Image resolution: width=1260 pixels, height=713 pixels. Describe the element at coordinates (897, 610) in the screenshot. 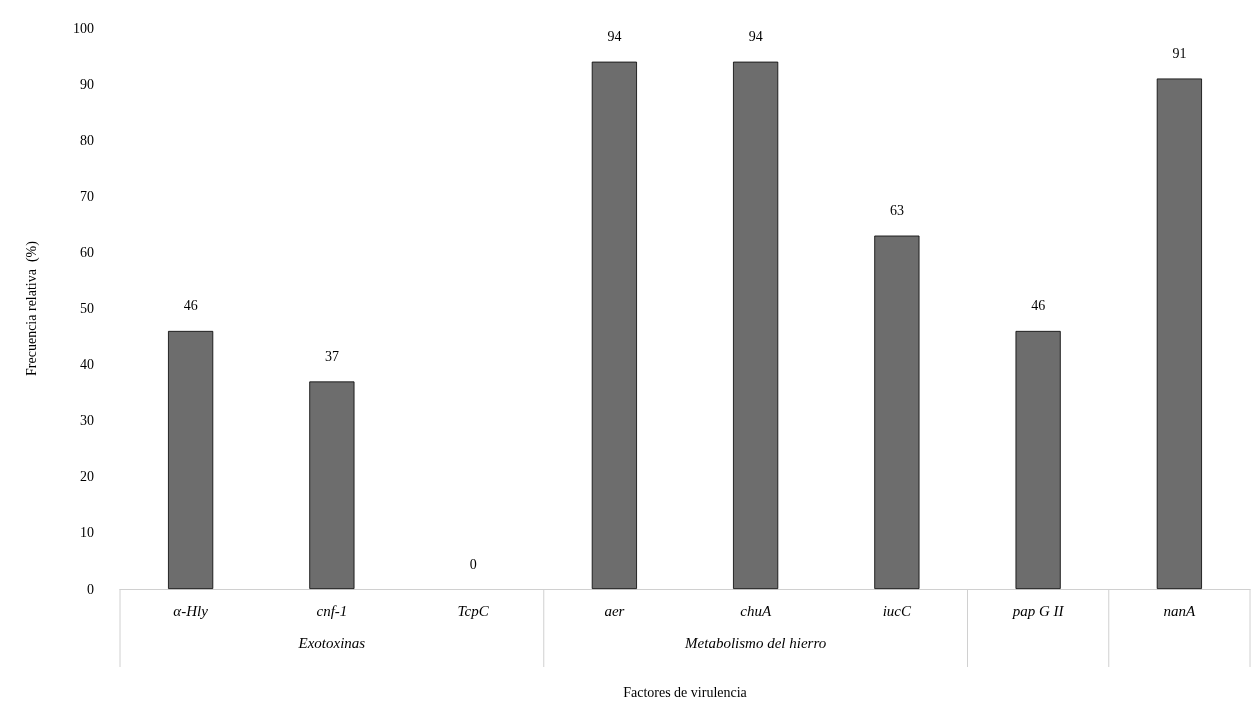

I see `x-tick-label: iucC` at that location.